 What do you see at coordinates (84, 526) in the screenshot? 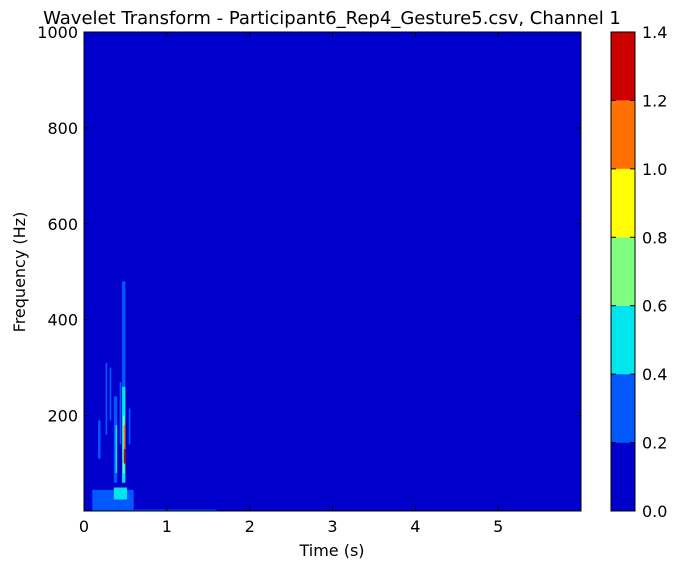
I see `x-tick-label: 0` at bounding box center [84, 526].